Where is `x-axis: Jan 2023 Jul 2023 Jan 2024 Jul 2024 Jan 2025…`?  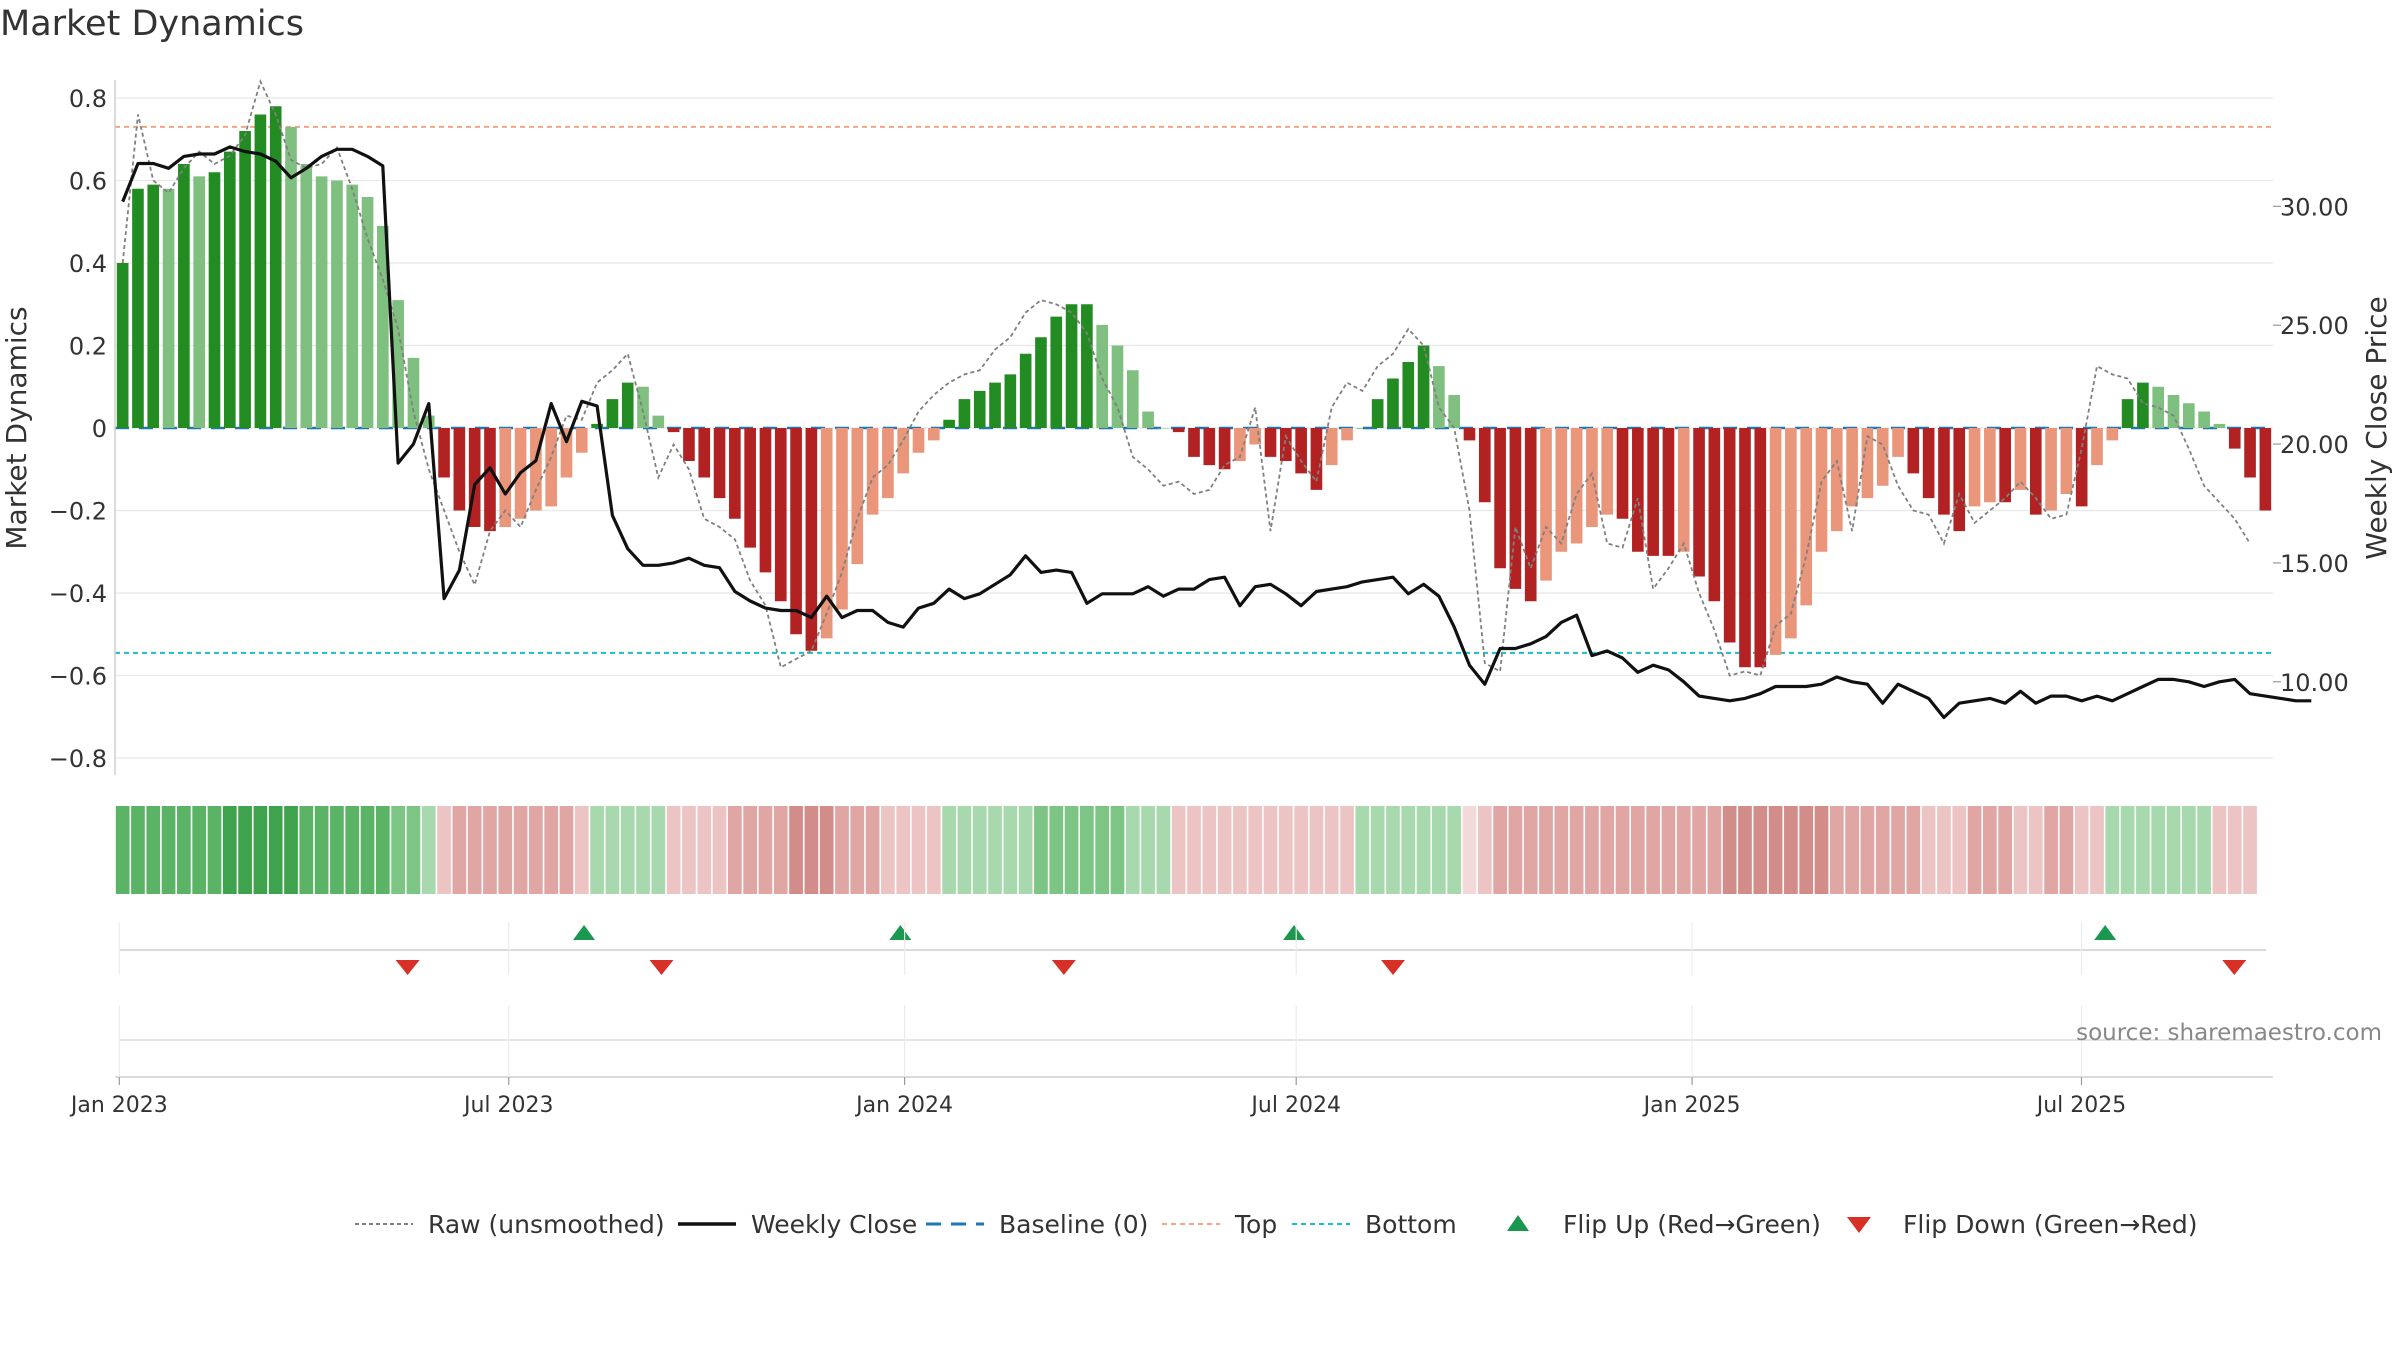 x-axis: Jan 2023 Jul 2023 Jan 2024 Jul 2024 Jan 2025… is located at coordinates (1171, 1020).